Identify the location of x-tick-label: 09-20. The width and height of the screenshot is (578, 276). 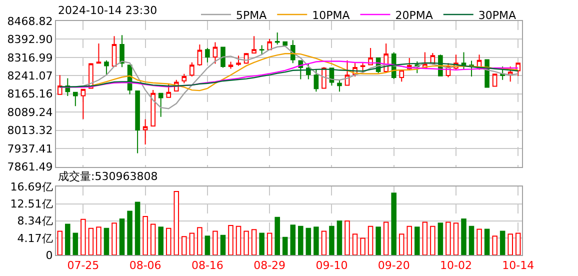
(394, 265).